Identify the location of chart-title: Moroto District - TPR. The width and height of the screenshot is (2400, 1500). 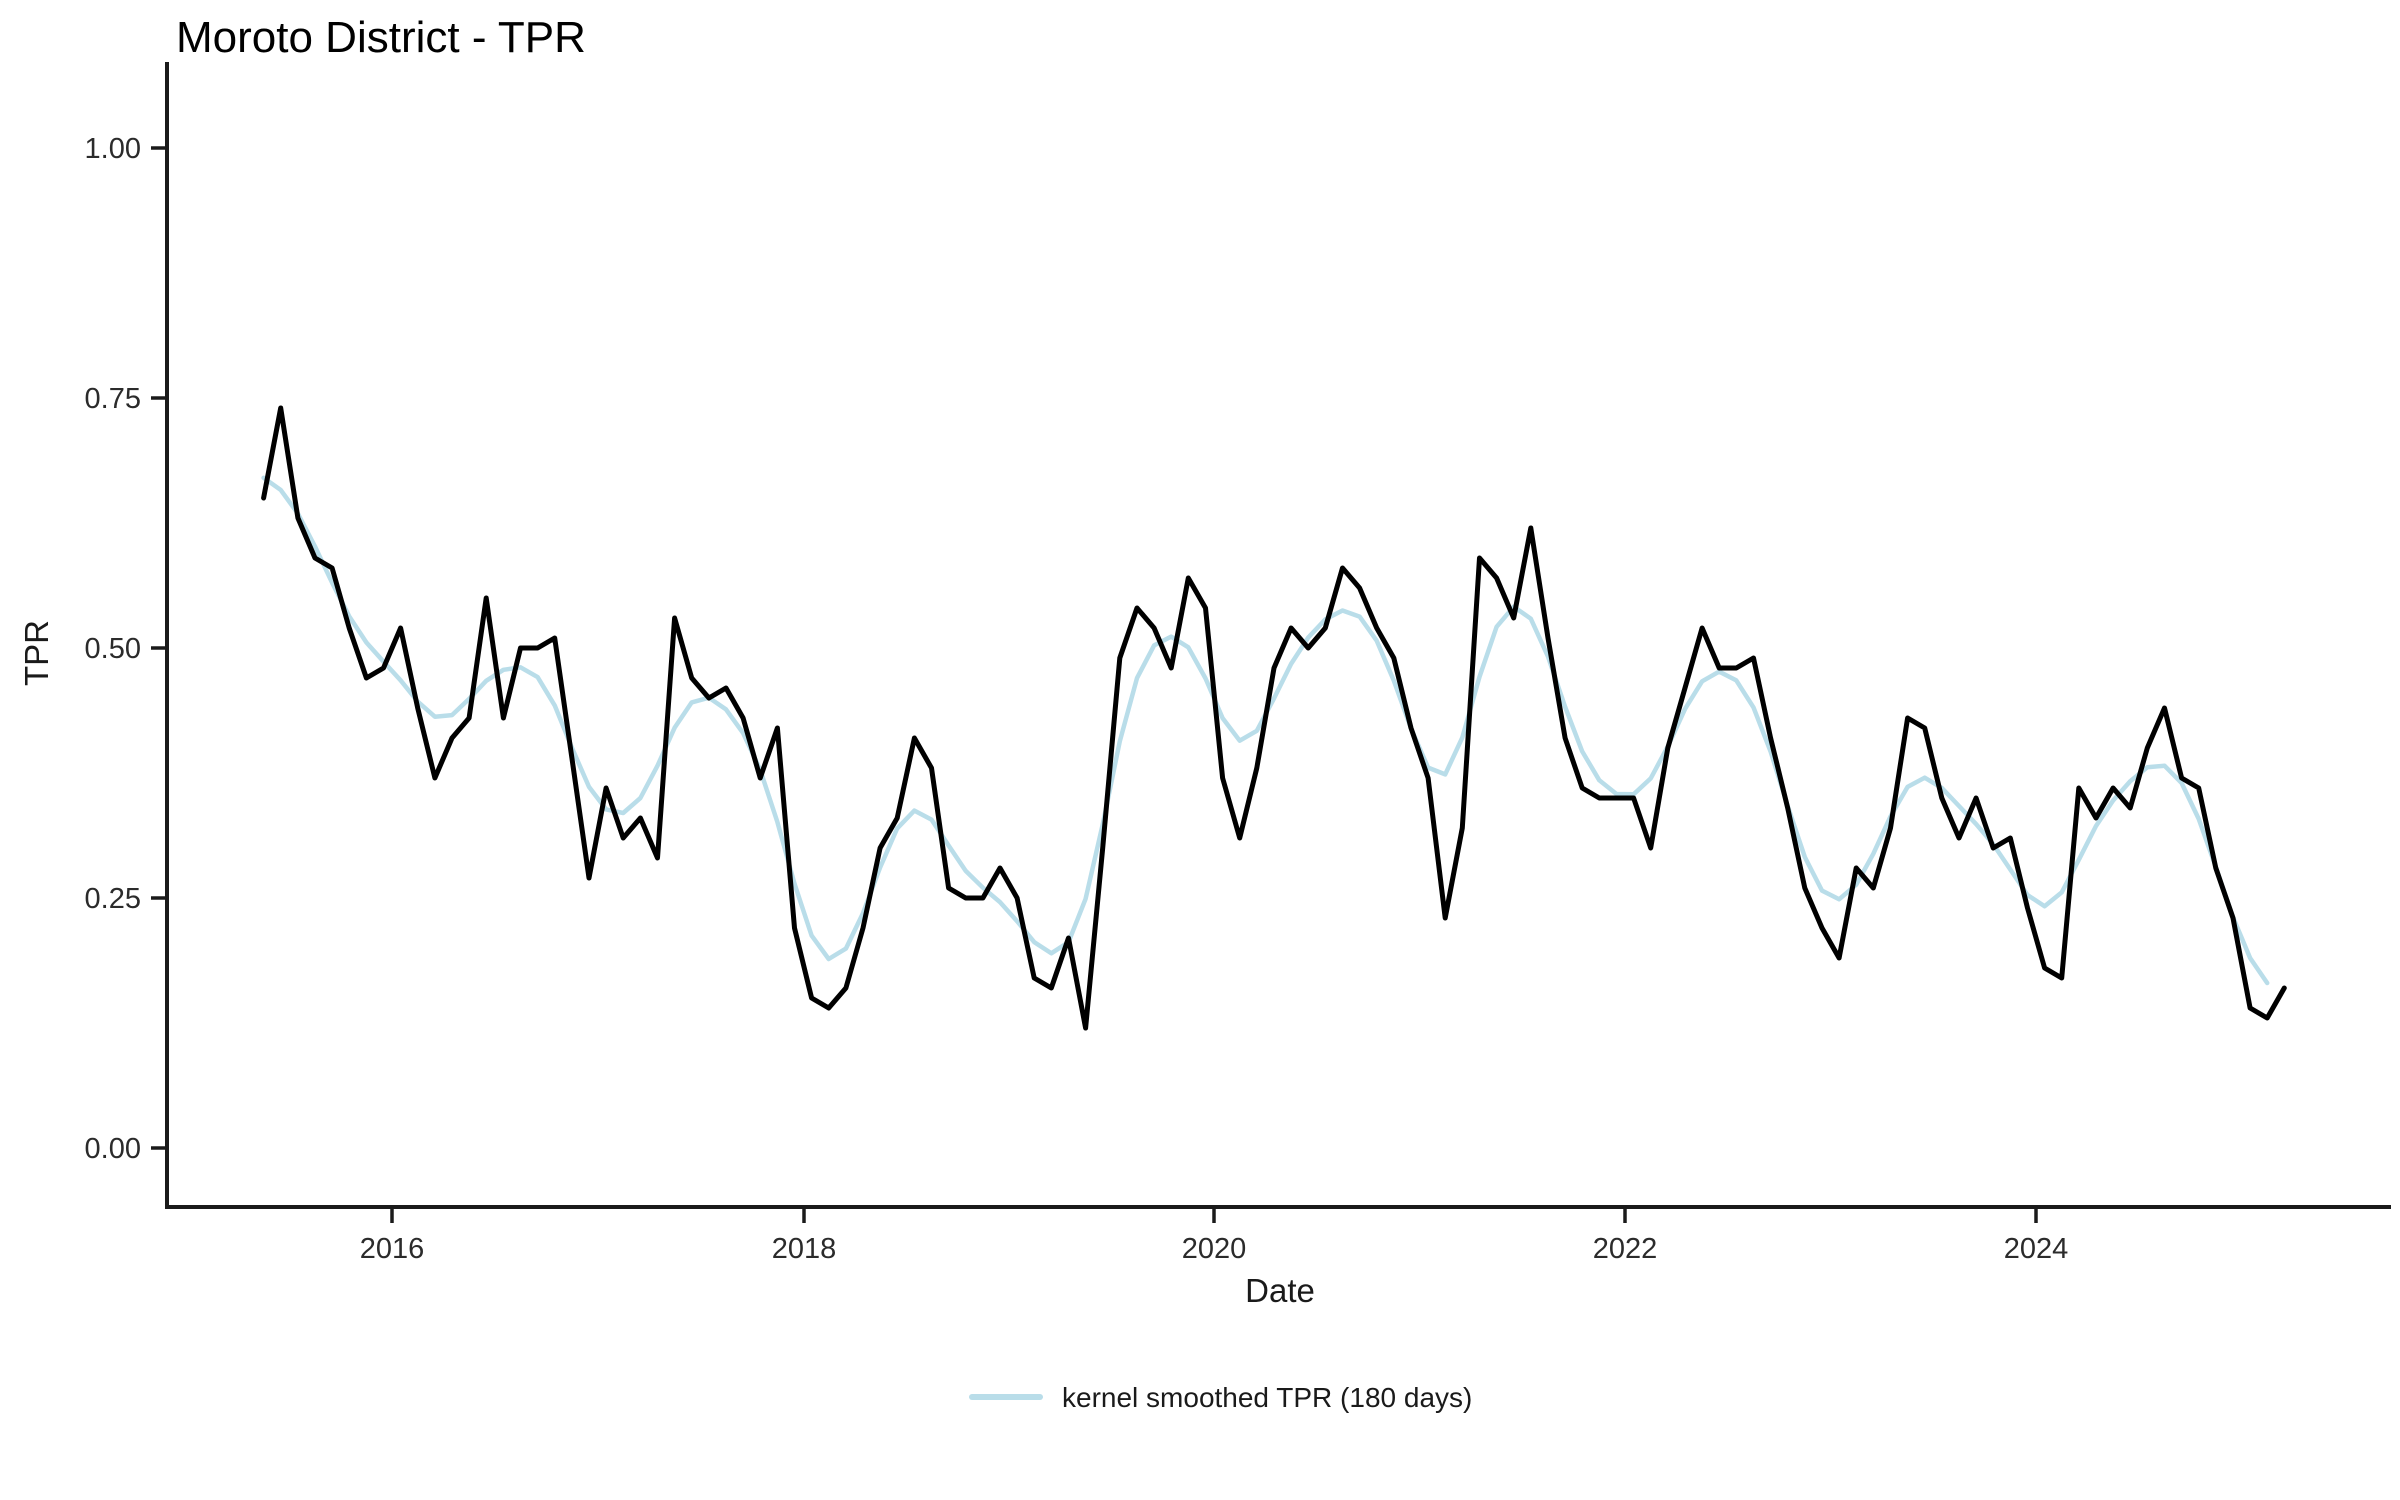
(381, 37).